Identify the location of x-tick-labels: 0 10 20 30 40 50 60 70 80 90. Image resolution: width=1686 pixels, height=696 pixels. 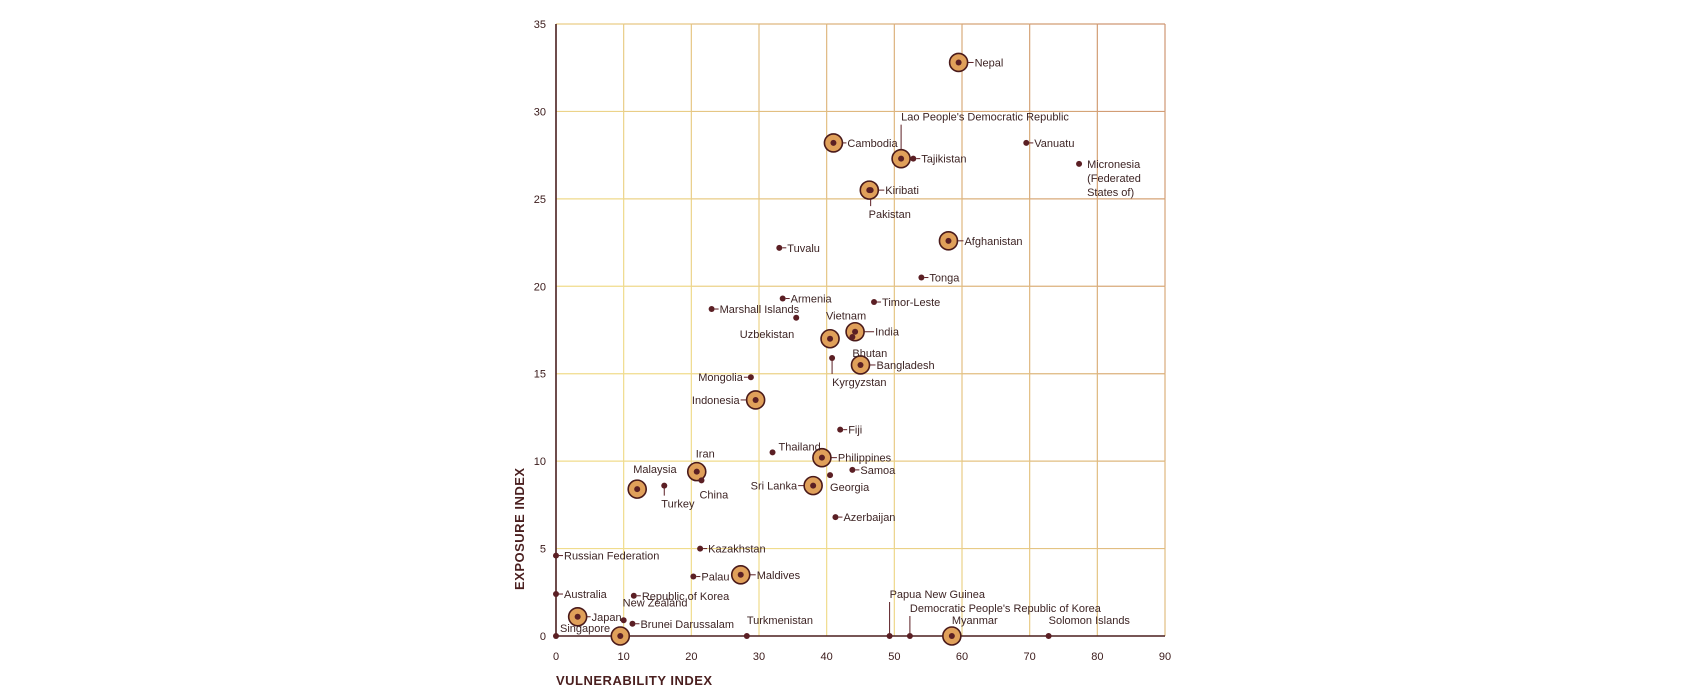
(862, 657).